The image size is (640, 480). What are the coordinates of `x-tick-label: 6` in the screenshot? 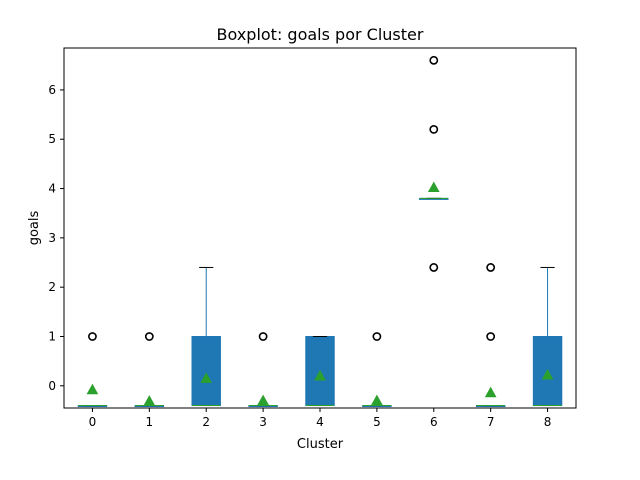 It's located at (434, 422).